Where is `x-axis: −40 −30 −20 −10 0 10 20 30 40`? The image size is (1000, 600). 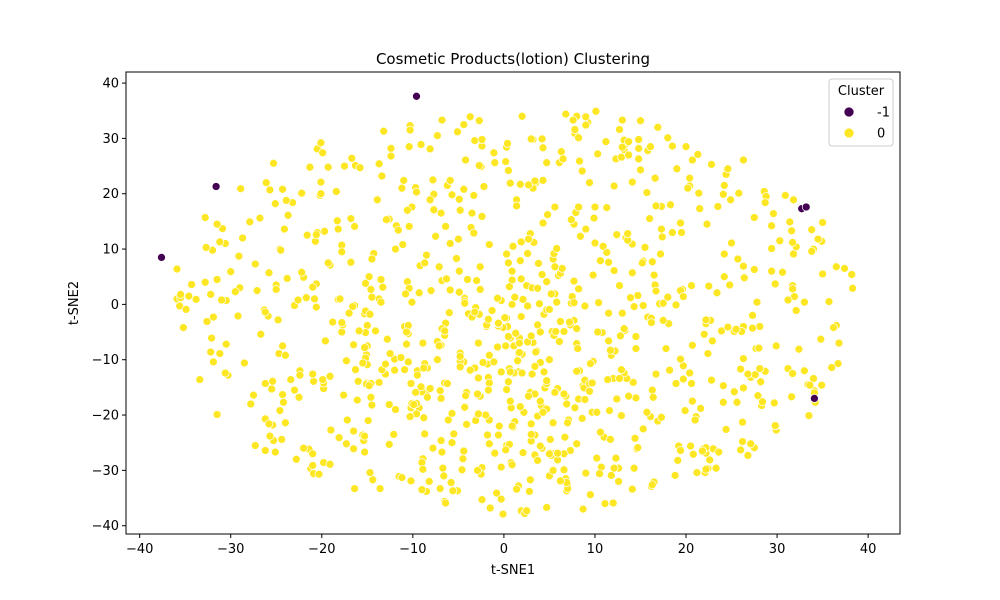 x-axis: −40 −30 −20 −10 0 10 20 30 40 is located at coordinates (501, 545).